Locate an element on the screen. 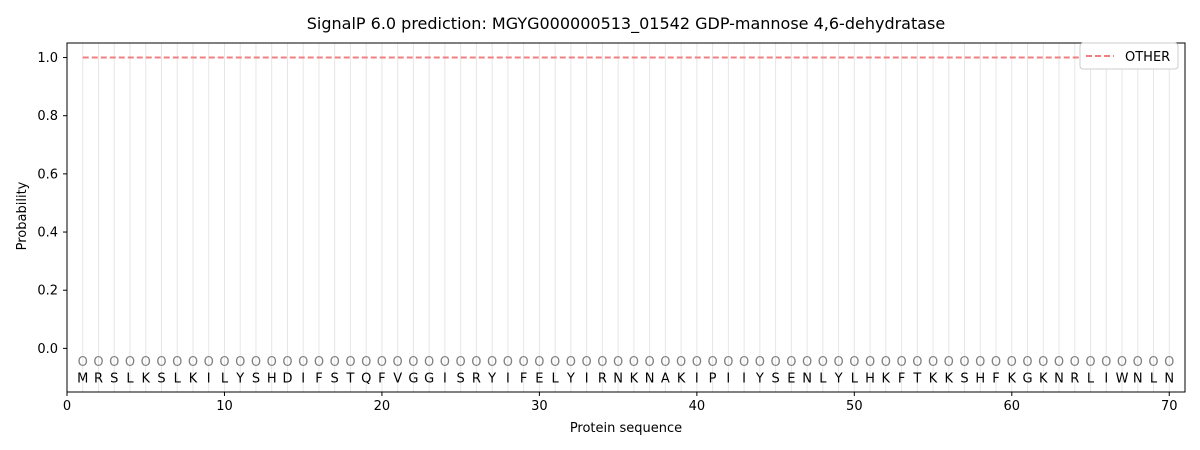 This screenshot has height=450, width=1200. residue-label: Q is located at coordinates (366, 378).